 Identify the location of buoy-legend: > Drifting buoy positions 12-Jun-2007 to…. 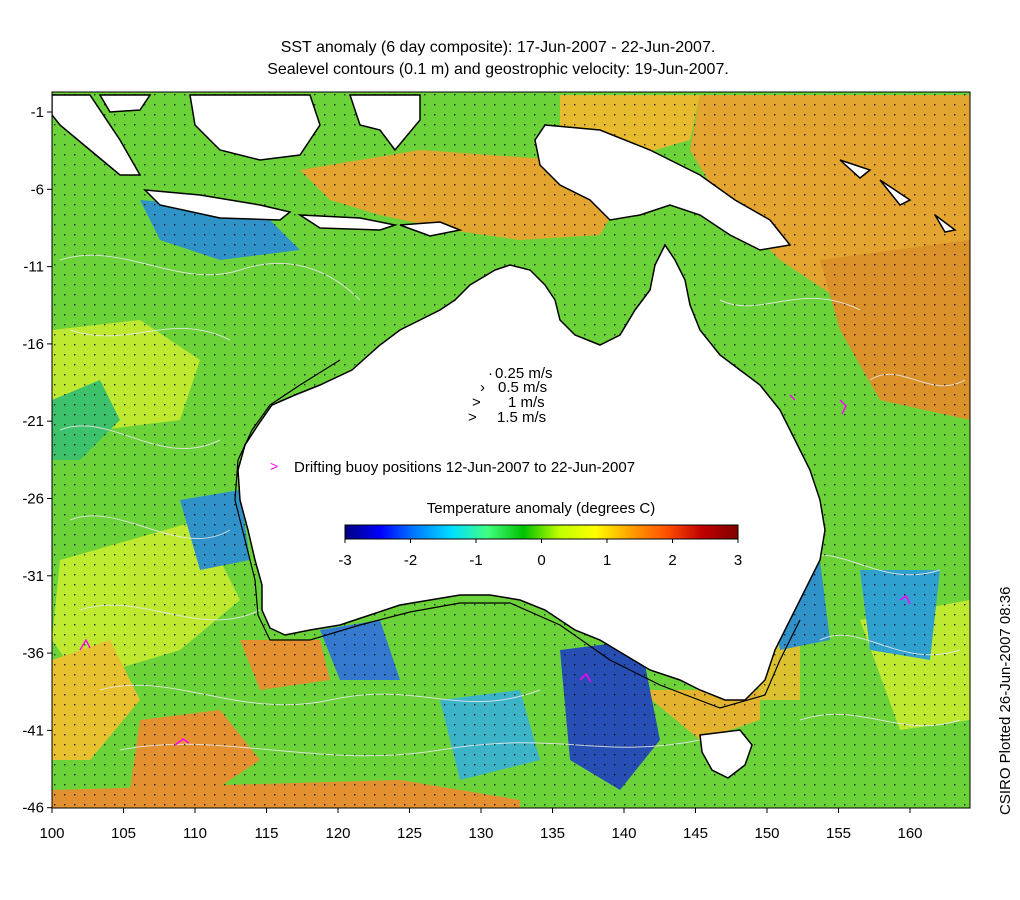
(452, 467).